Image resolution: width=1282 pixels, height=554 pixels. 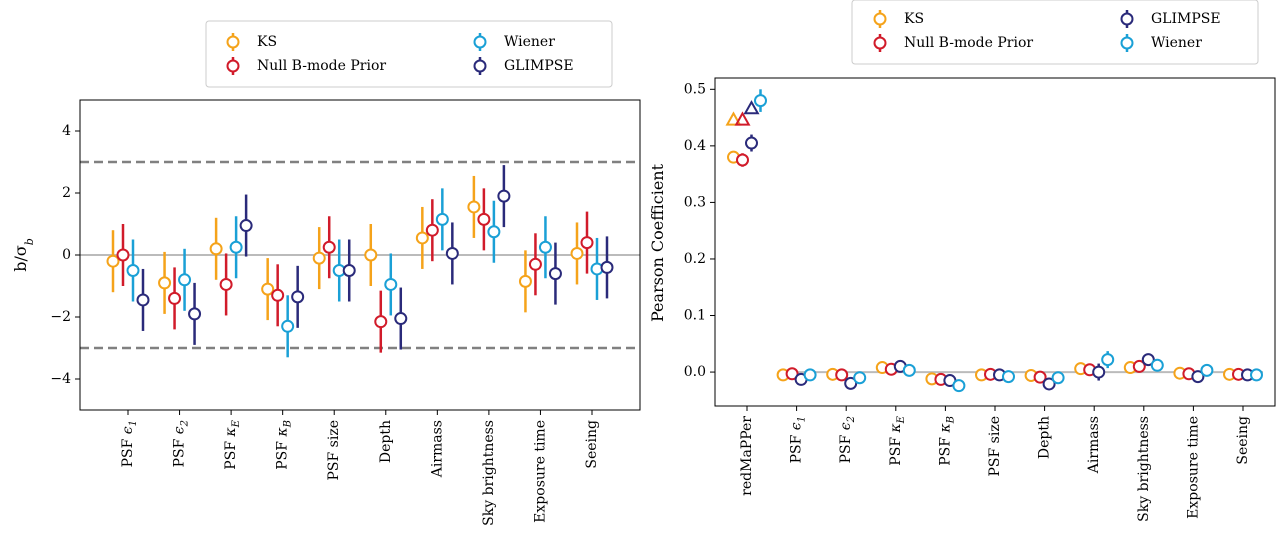 I want to click on left-x-tick-label: PSF κE, so click(x=232, y=444).